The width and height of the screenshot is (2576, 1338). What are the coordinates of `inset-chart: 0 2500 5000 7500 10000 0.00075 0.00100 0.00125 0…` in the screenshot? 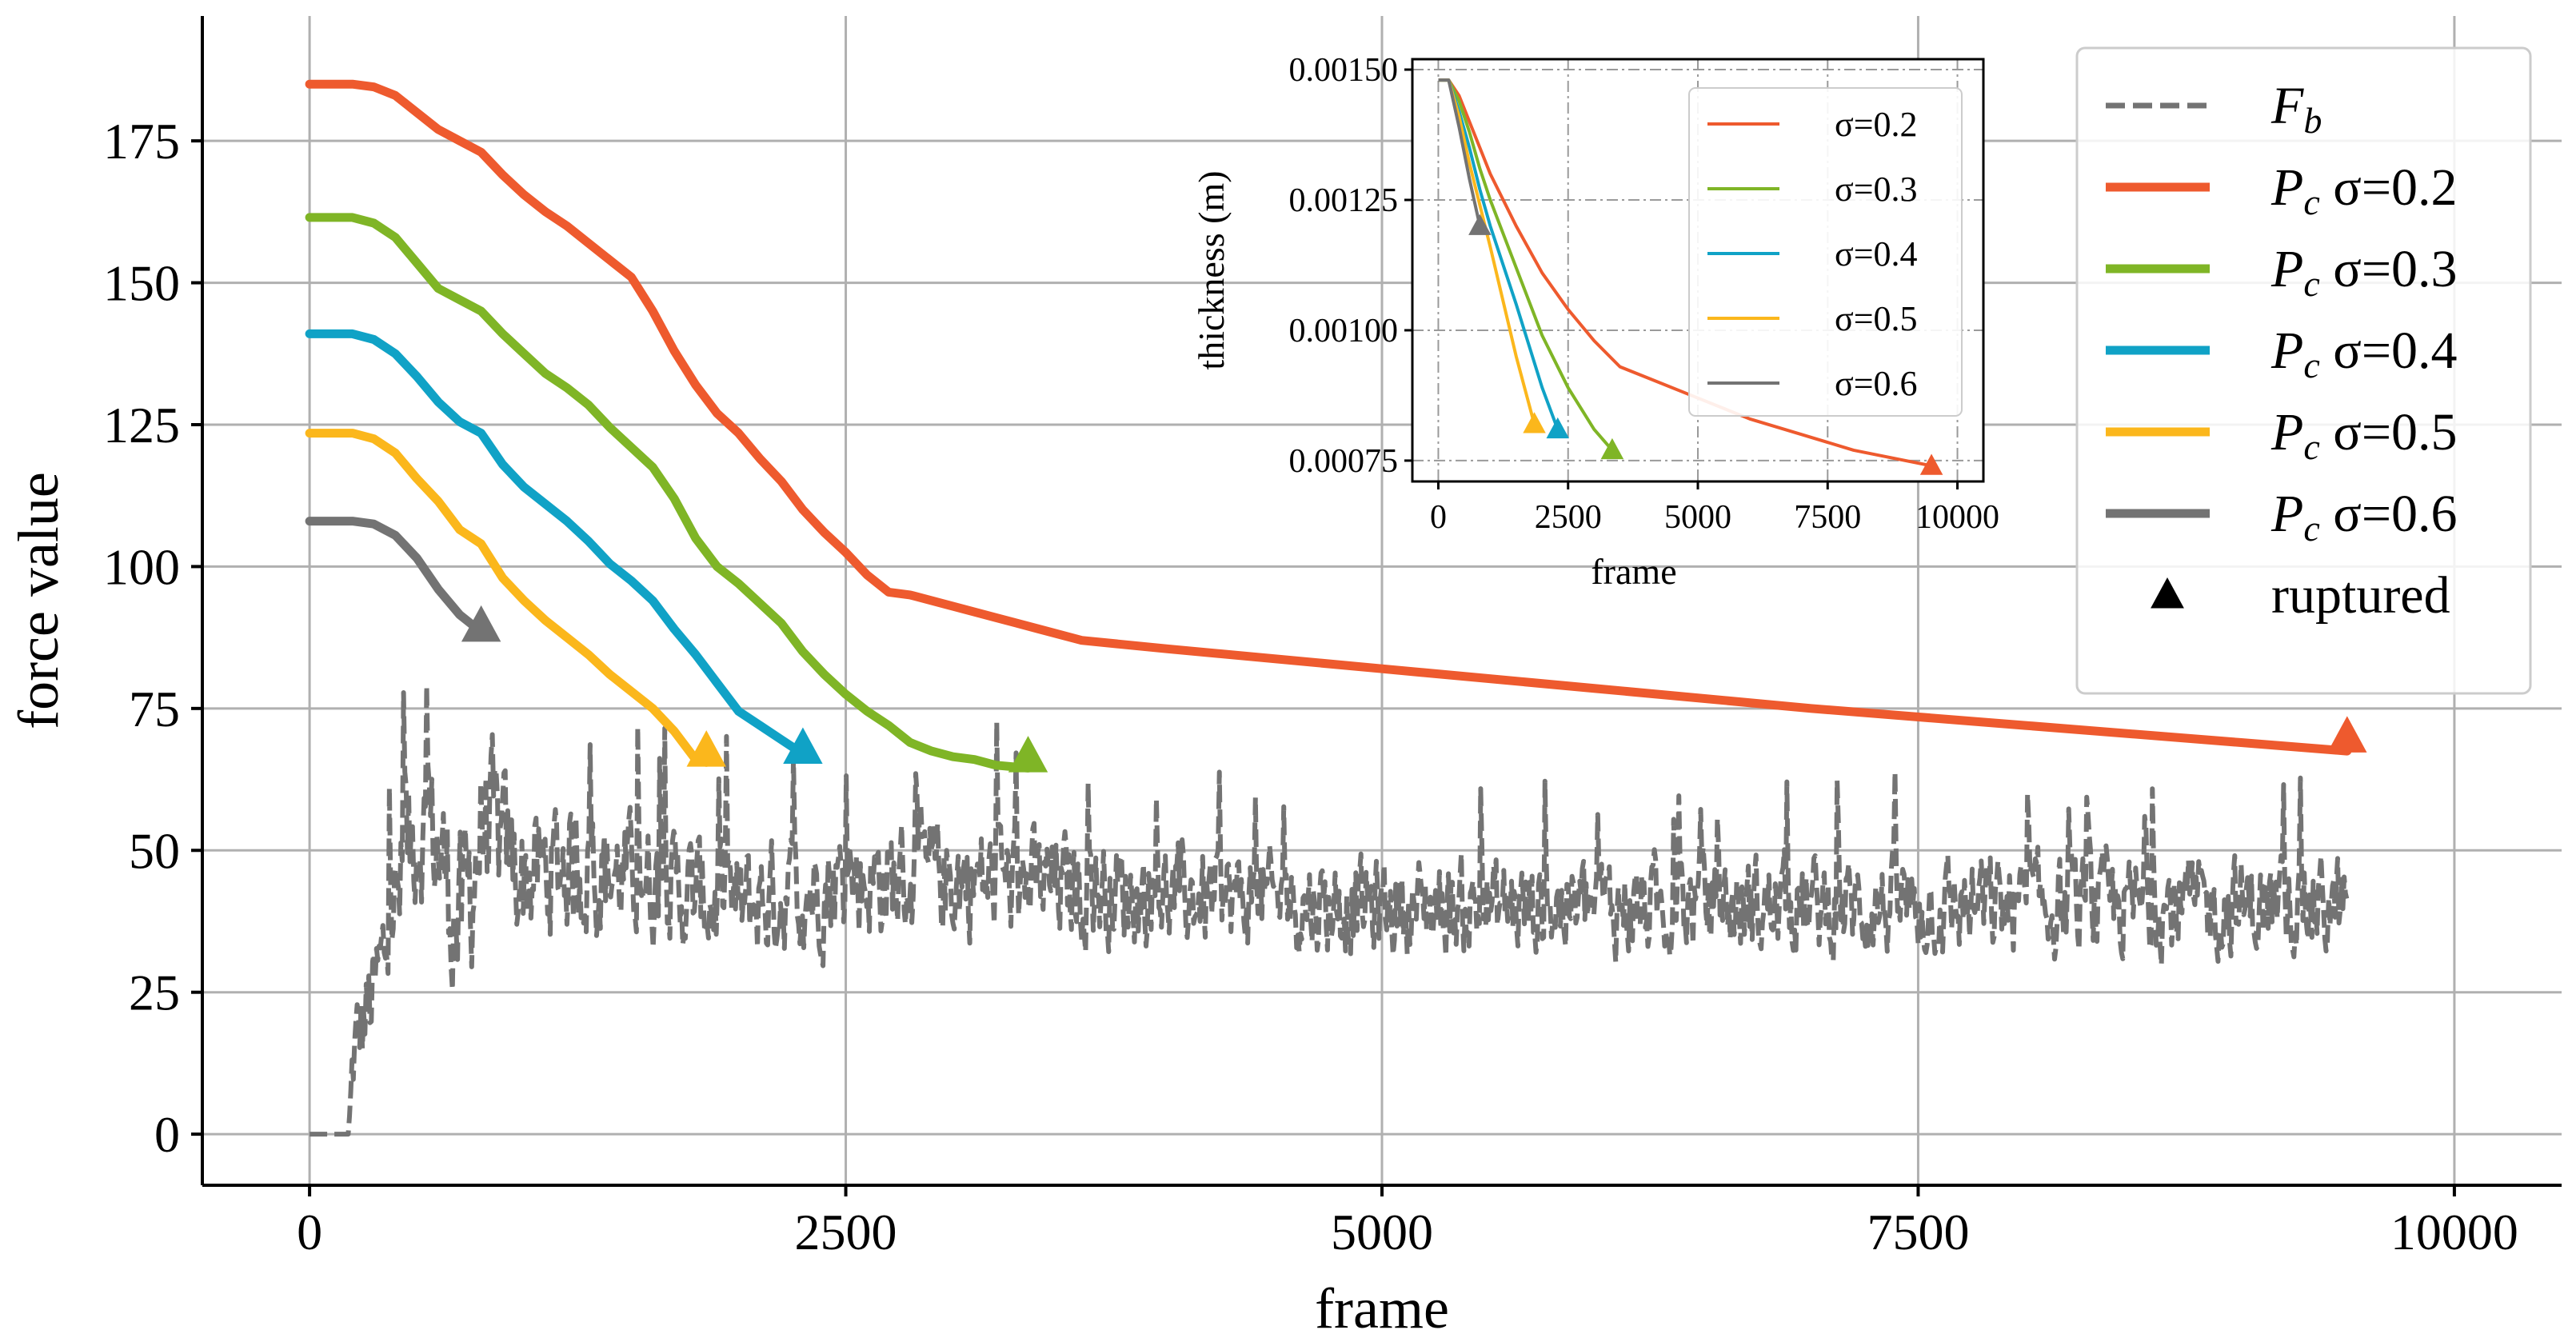 It's located at (1595, 322).